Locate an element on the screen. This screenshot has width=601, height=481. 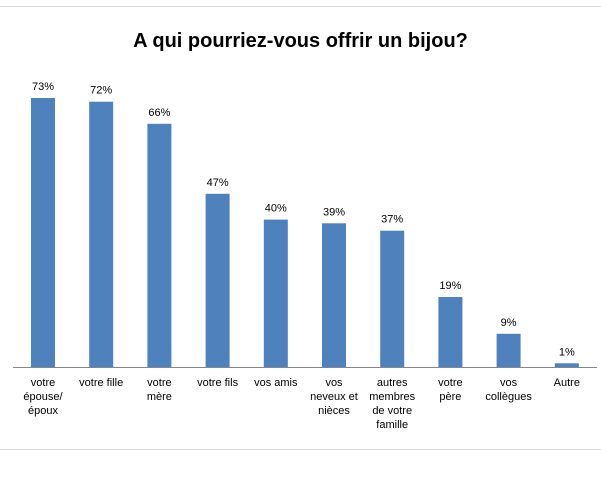
category-label-9: Autre is located at coordinates (567, 383).